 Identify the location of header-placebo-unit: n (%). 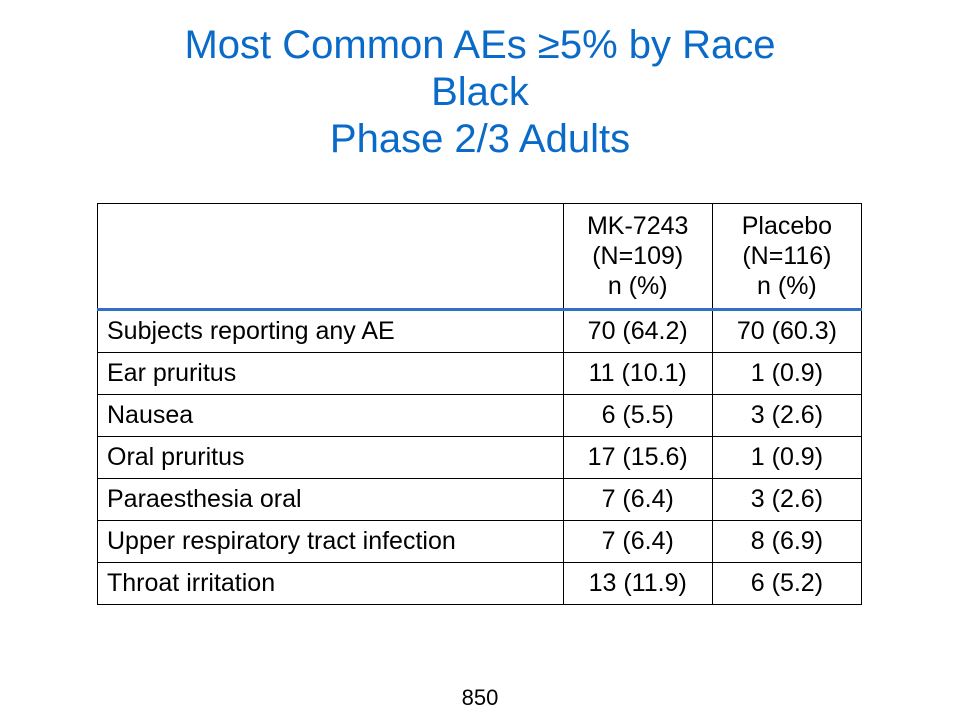
(787, 286).